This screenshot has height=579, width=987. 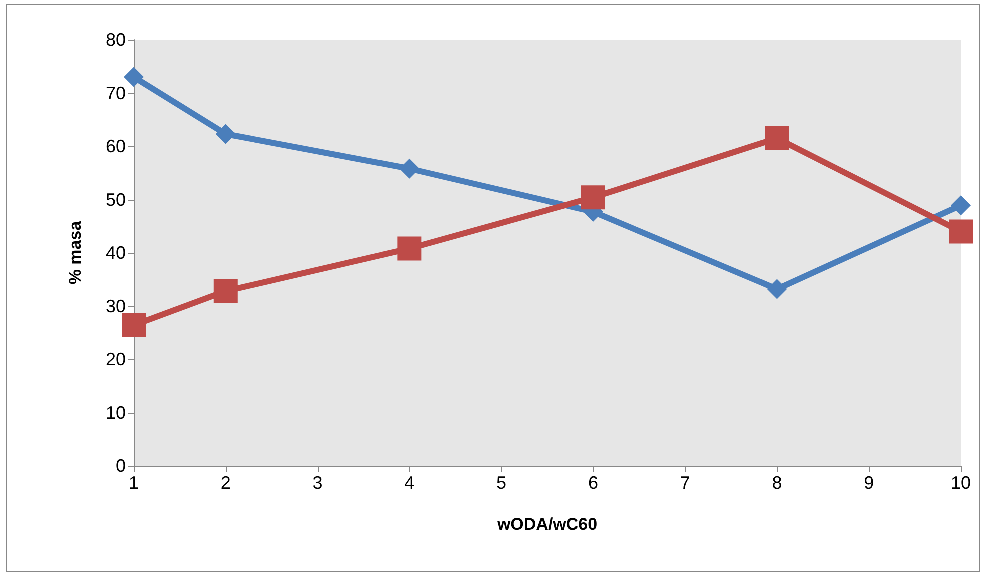 What do you see at coordinates (116, 253) in the screenshot?
I see `y-tick-label: 40` at bounding box center [116, 253].